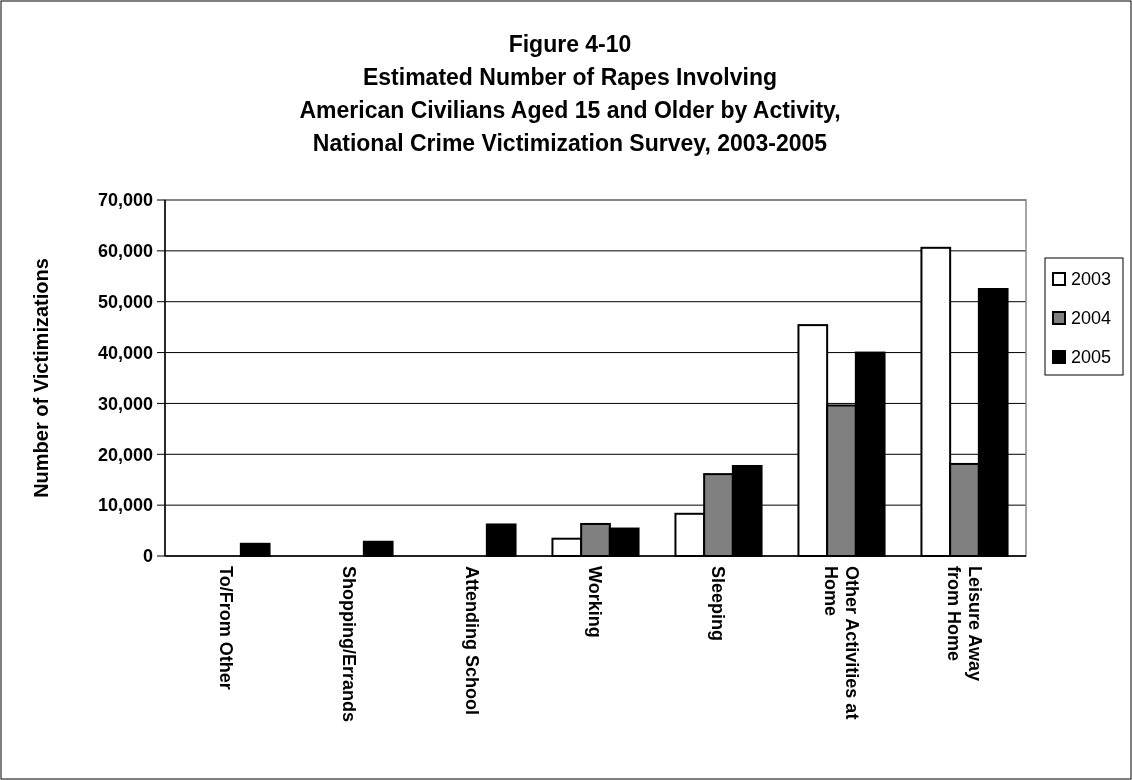 The image size is (1132, 780). What do you see at coordinates (125, 200) in the screenshot?
I see `y-tick-label: 70,000` at bounding box center [125, 200].